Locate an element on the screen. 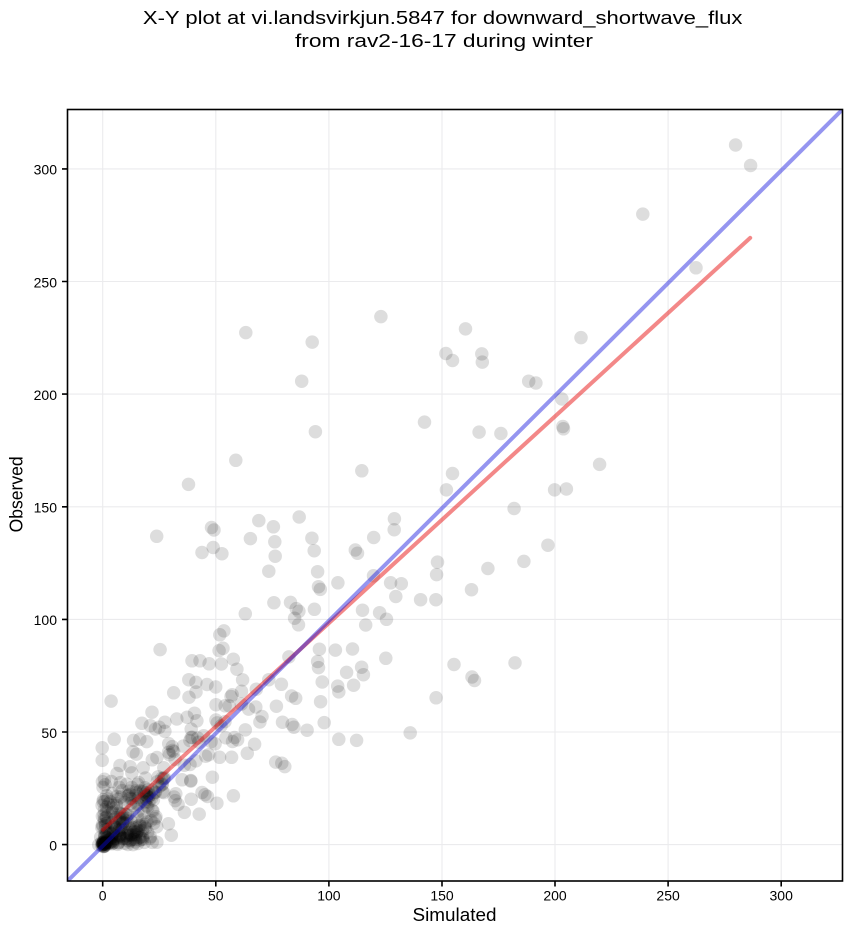 The width and height of the screenshot is (851, 934). svg-text: from rav2-16-17 during winter is located at coordinates (444, 40).